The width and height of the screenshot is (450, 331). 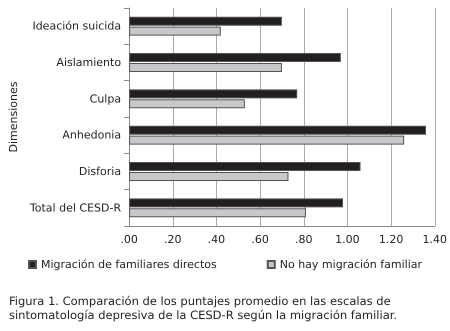 What do you see at coordinates (92, 135) in the screenshot?
I see `y-tick-label: Anhedonia` at bounding box center [92, 135].